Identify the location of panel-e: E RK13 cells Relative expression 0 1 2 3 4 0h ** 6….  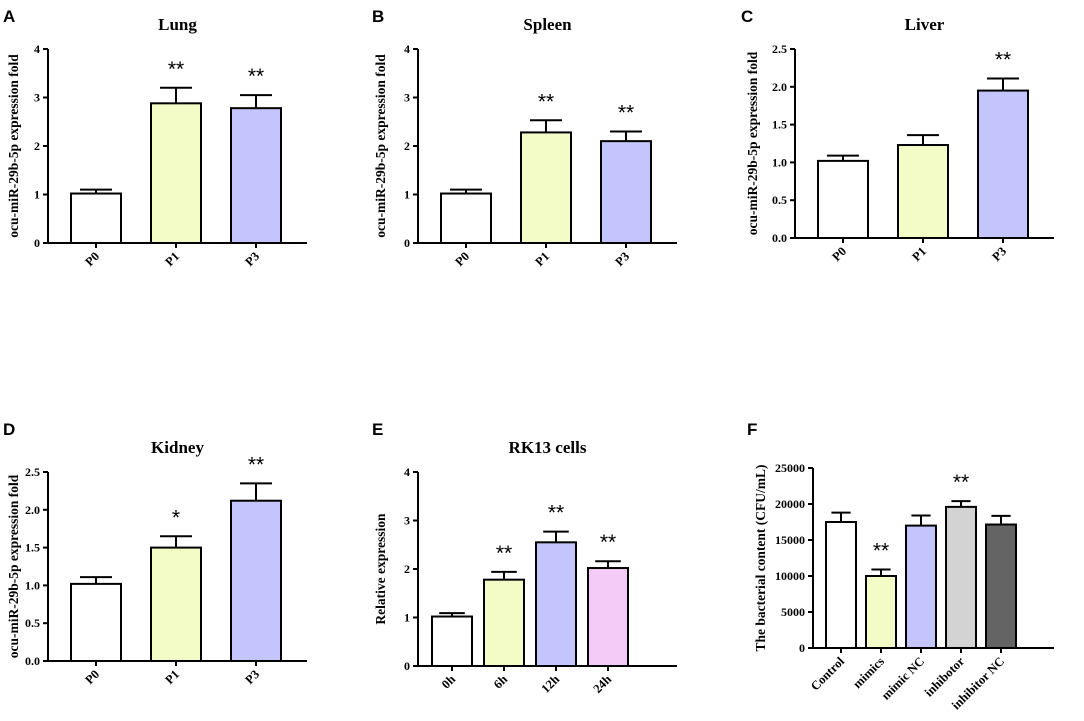
(524, 558).